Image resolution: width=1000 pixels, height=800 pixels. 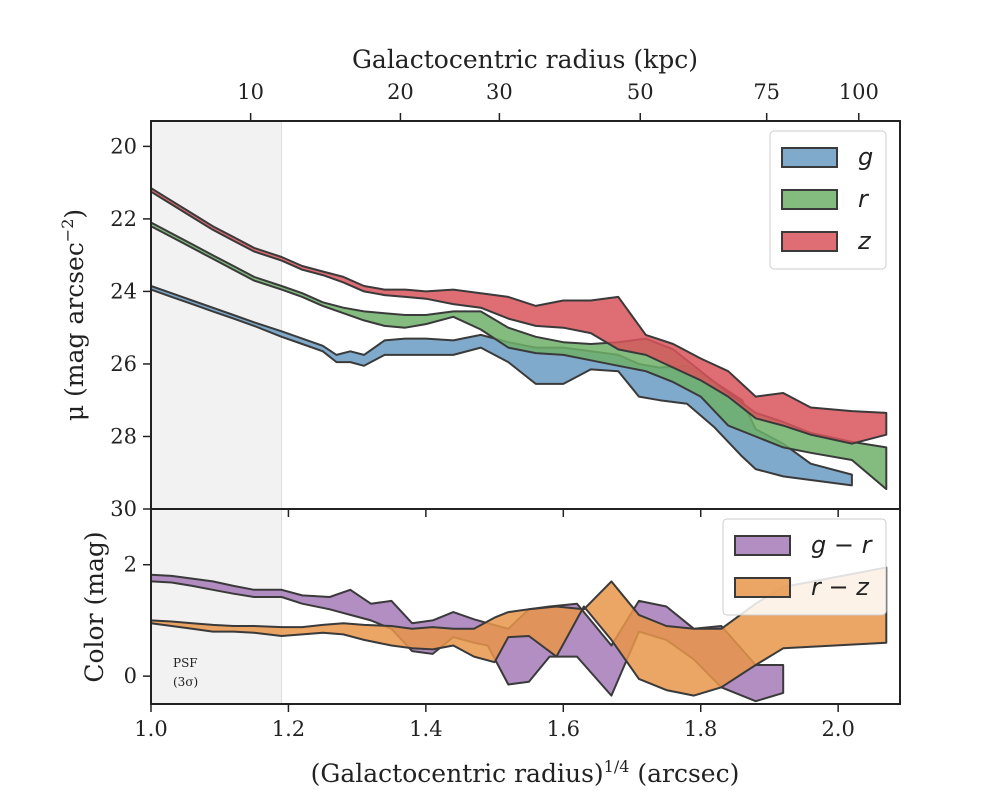 What do you see at coordinates (563, 729) in the screenshot?
I see `xtick-label: 1.6` at bounding box center [563, 729].